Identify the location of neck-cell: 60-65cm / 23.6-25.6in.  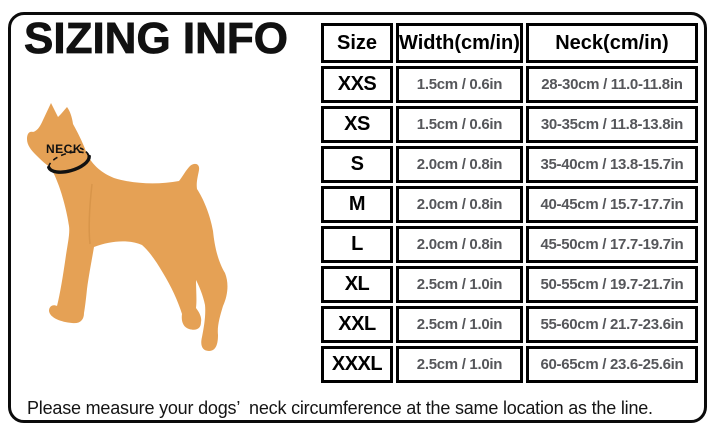
(611, 364).